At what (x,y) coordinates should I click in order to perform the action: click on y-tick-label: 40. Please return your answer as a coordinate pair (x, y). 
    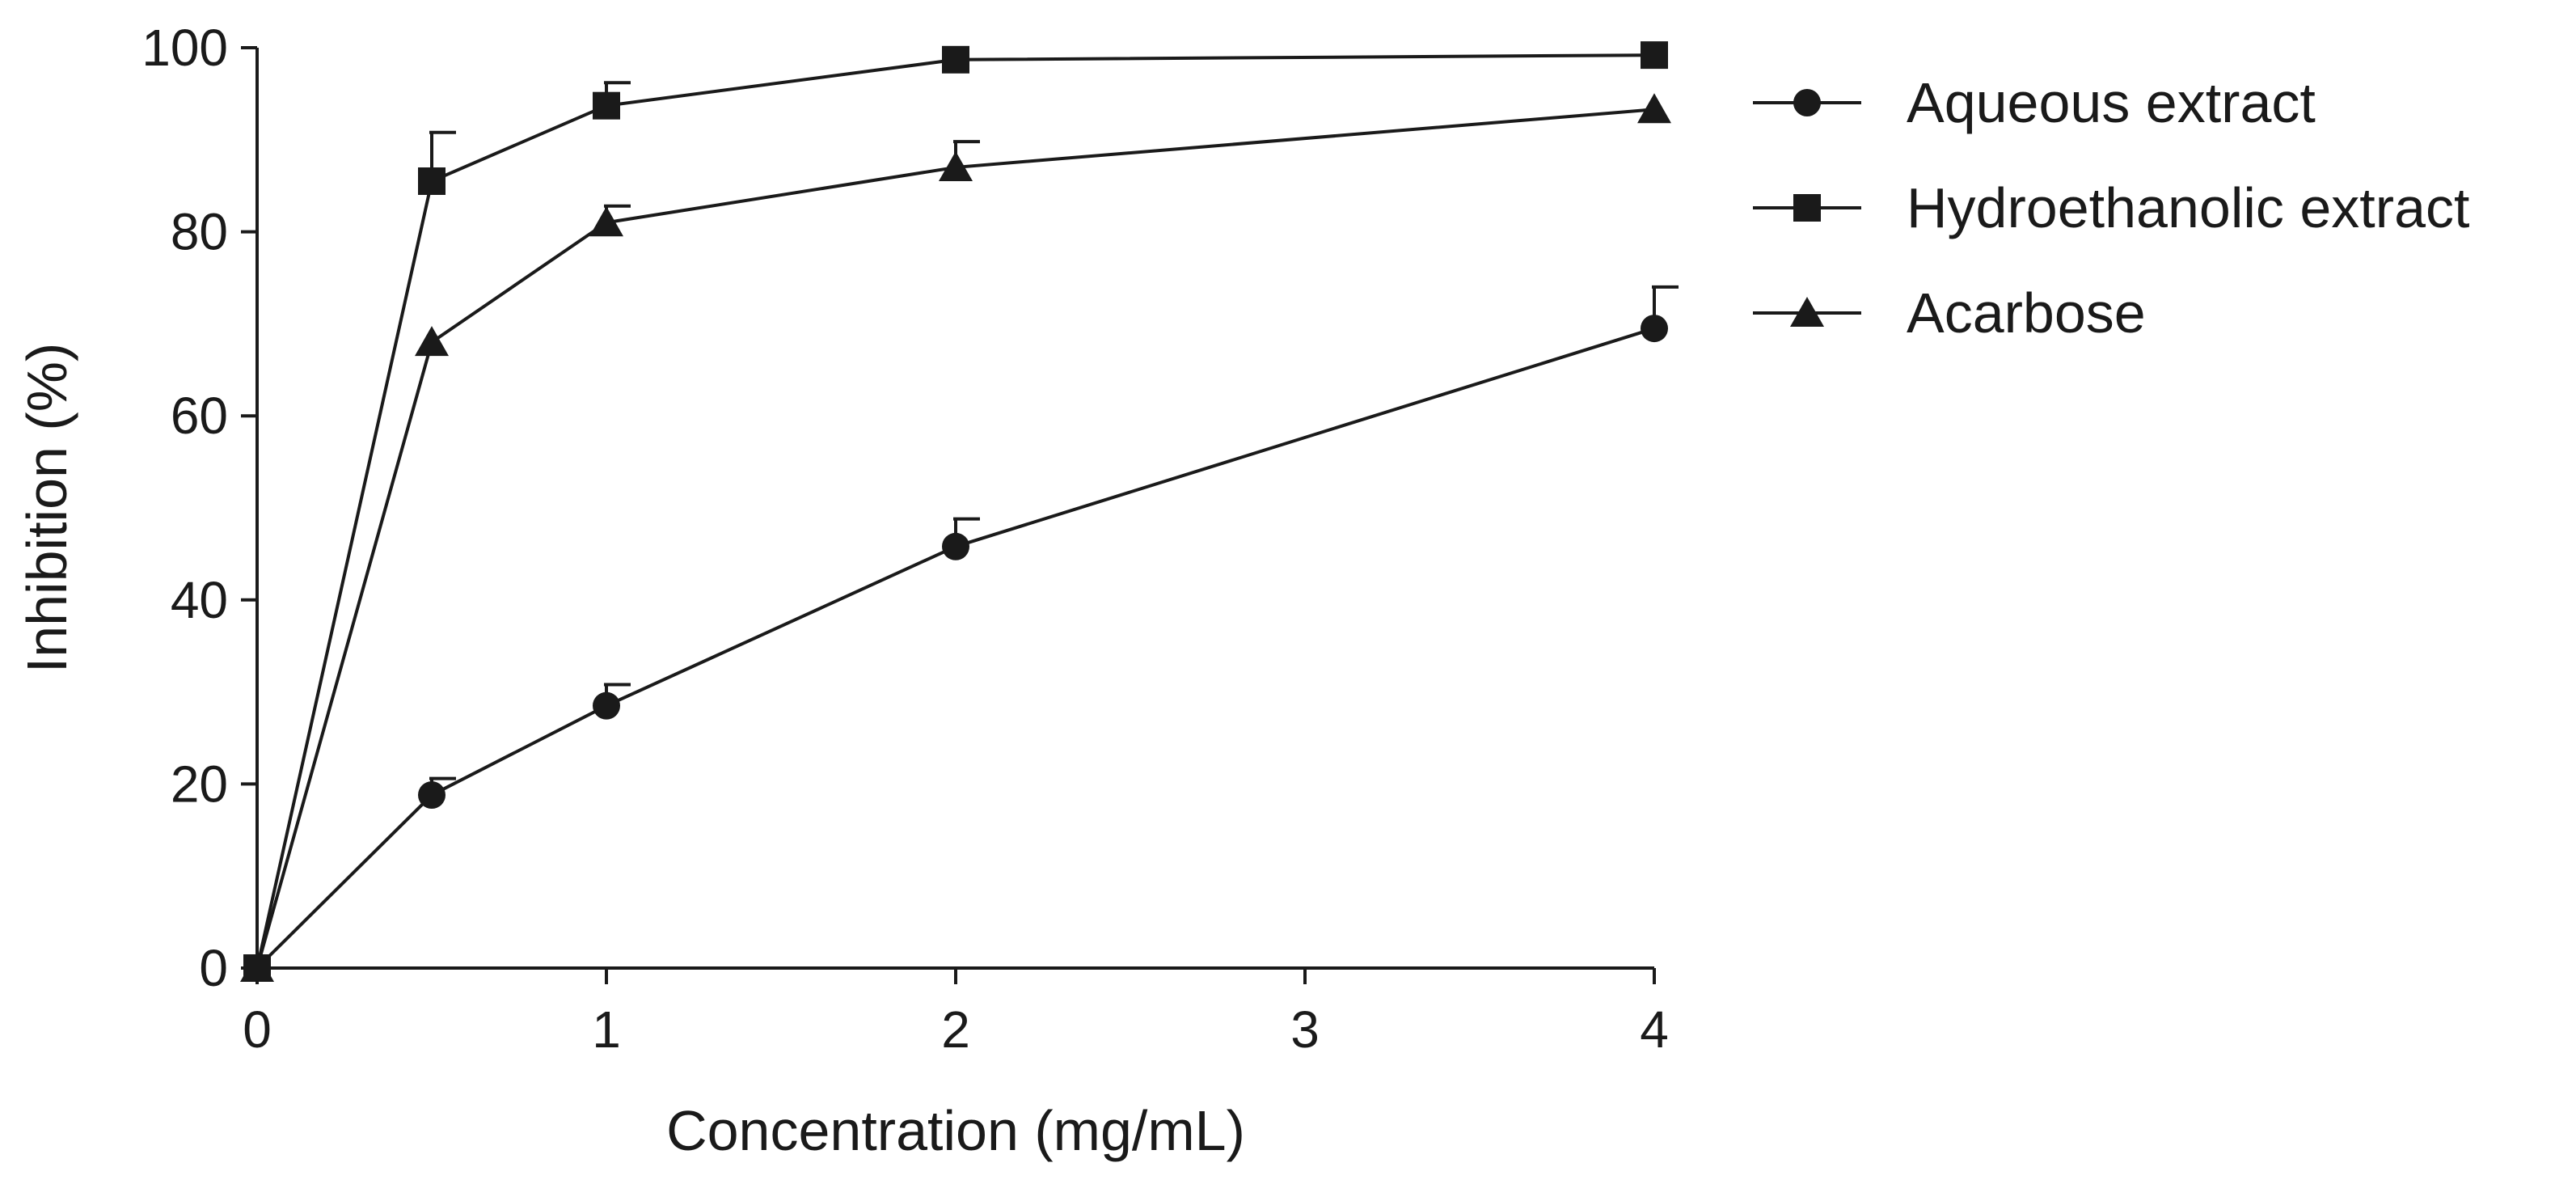
    Looking at the image, I should click on (199, 600).